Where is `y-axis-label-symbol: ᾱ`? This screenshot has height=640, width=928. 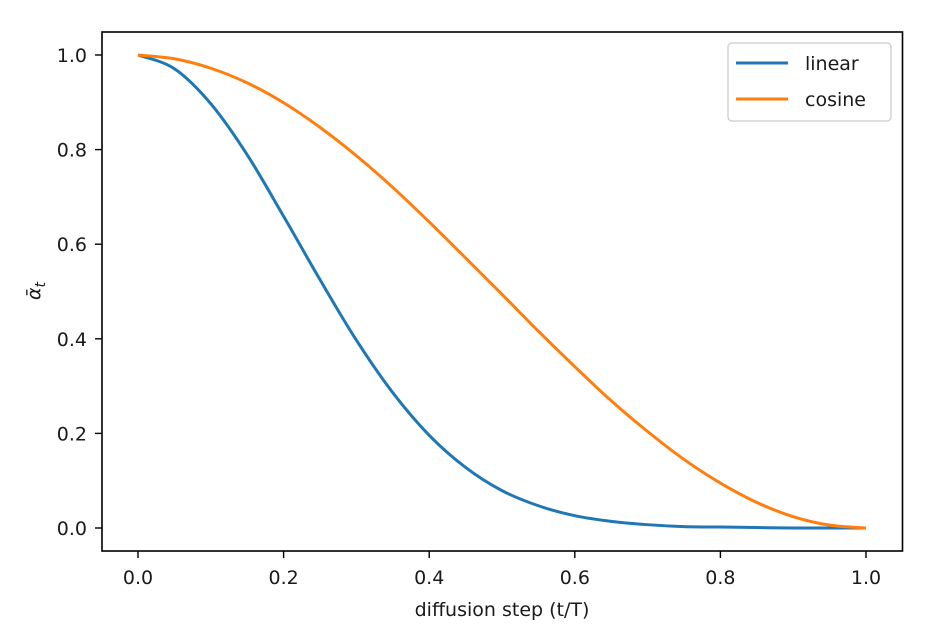 y-axis-label-symbol: ᾱ is located at coordinates (34, 293).